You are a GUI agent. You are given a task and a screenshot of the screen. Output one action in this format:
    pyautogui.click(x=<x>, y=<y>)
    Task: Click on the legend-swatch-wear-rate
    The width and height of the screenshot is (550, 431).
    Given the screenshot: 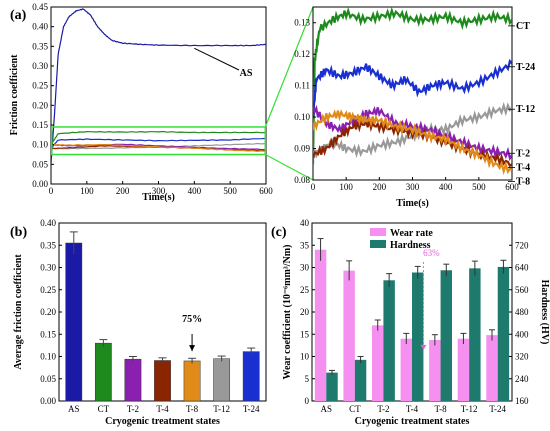 What is the action you would take?
    pyautogui.click(x=378, y=232)
    